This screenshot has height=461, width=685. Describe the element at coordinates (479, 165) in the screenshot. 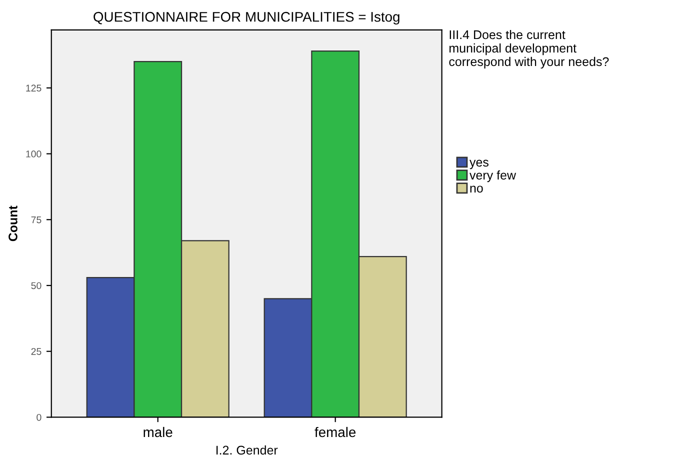

I see `legend-label: yes` at that location.